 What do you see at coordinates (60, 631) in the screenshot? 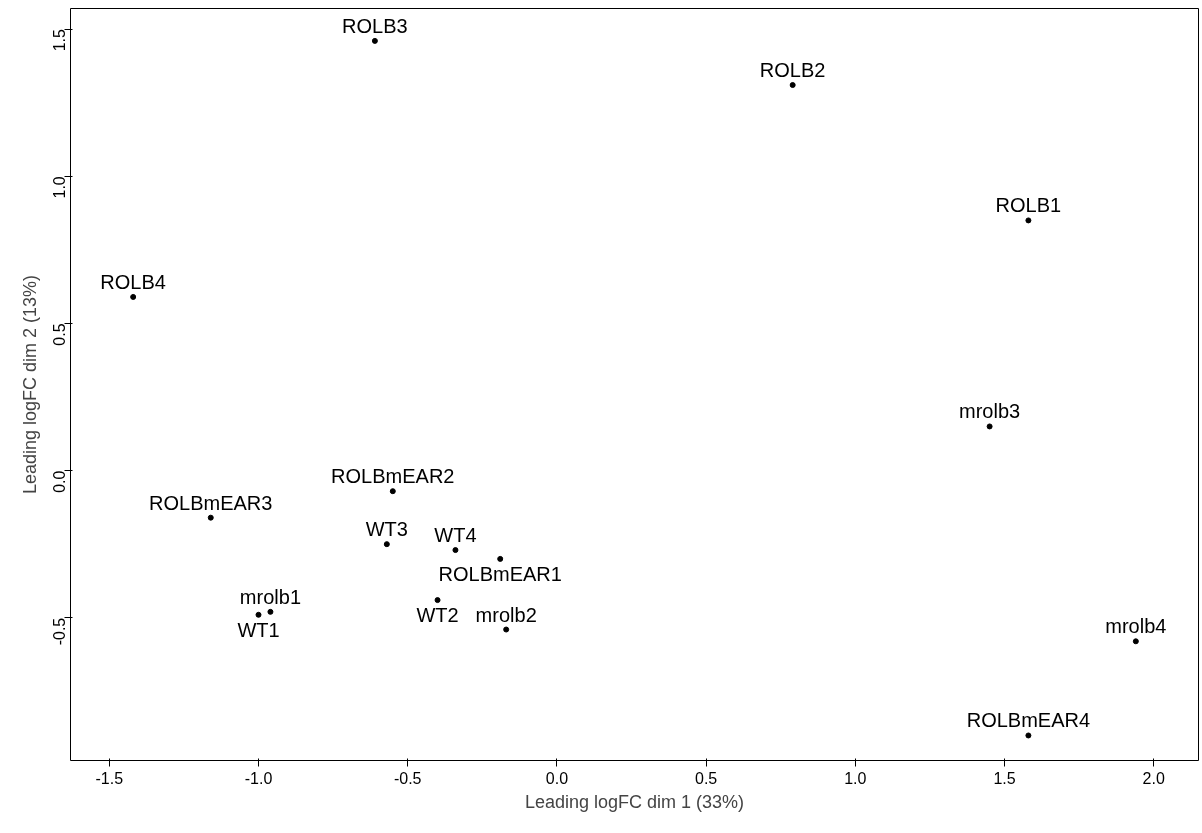
I see `y-tick-label: -0.5` at bounding box center [60, 631].